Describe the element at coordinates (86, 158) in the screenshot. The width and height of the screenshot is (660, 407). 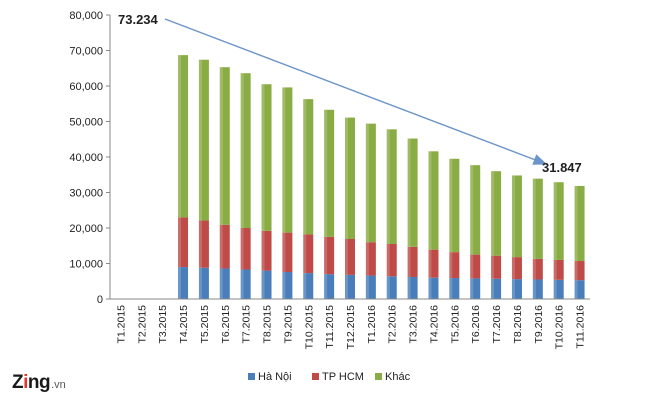
I see `y-tick-label: 40,000` at that location.